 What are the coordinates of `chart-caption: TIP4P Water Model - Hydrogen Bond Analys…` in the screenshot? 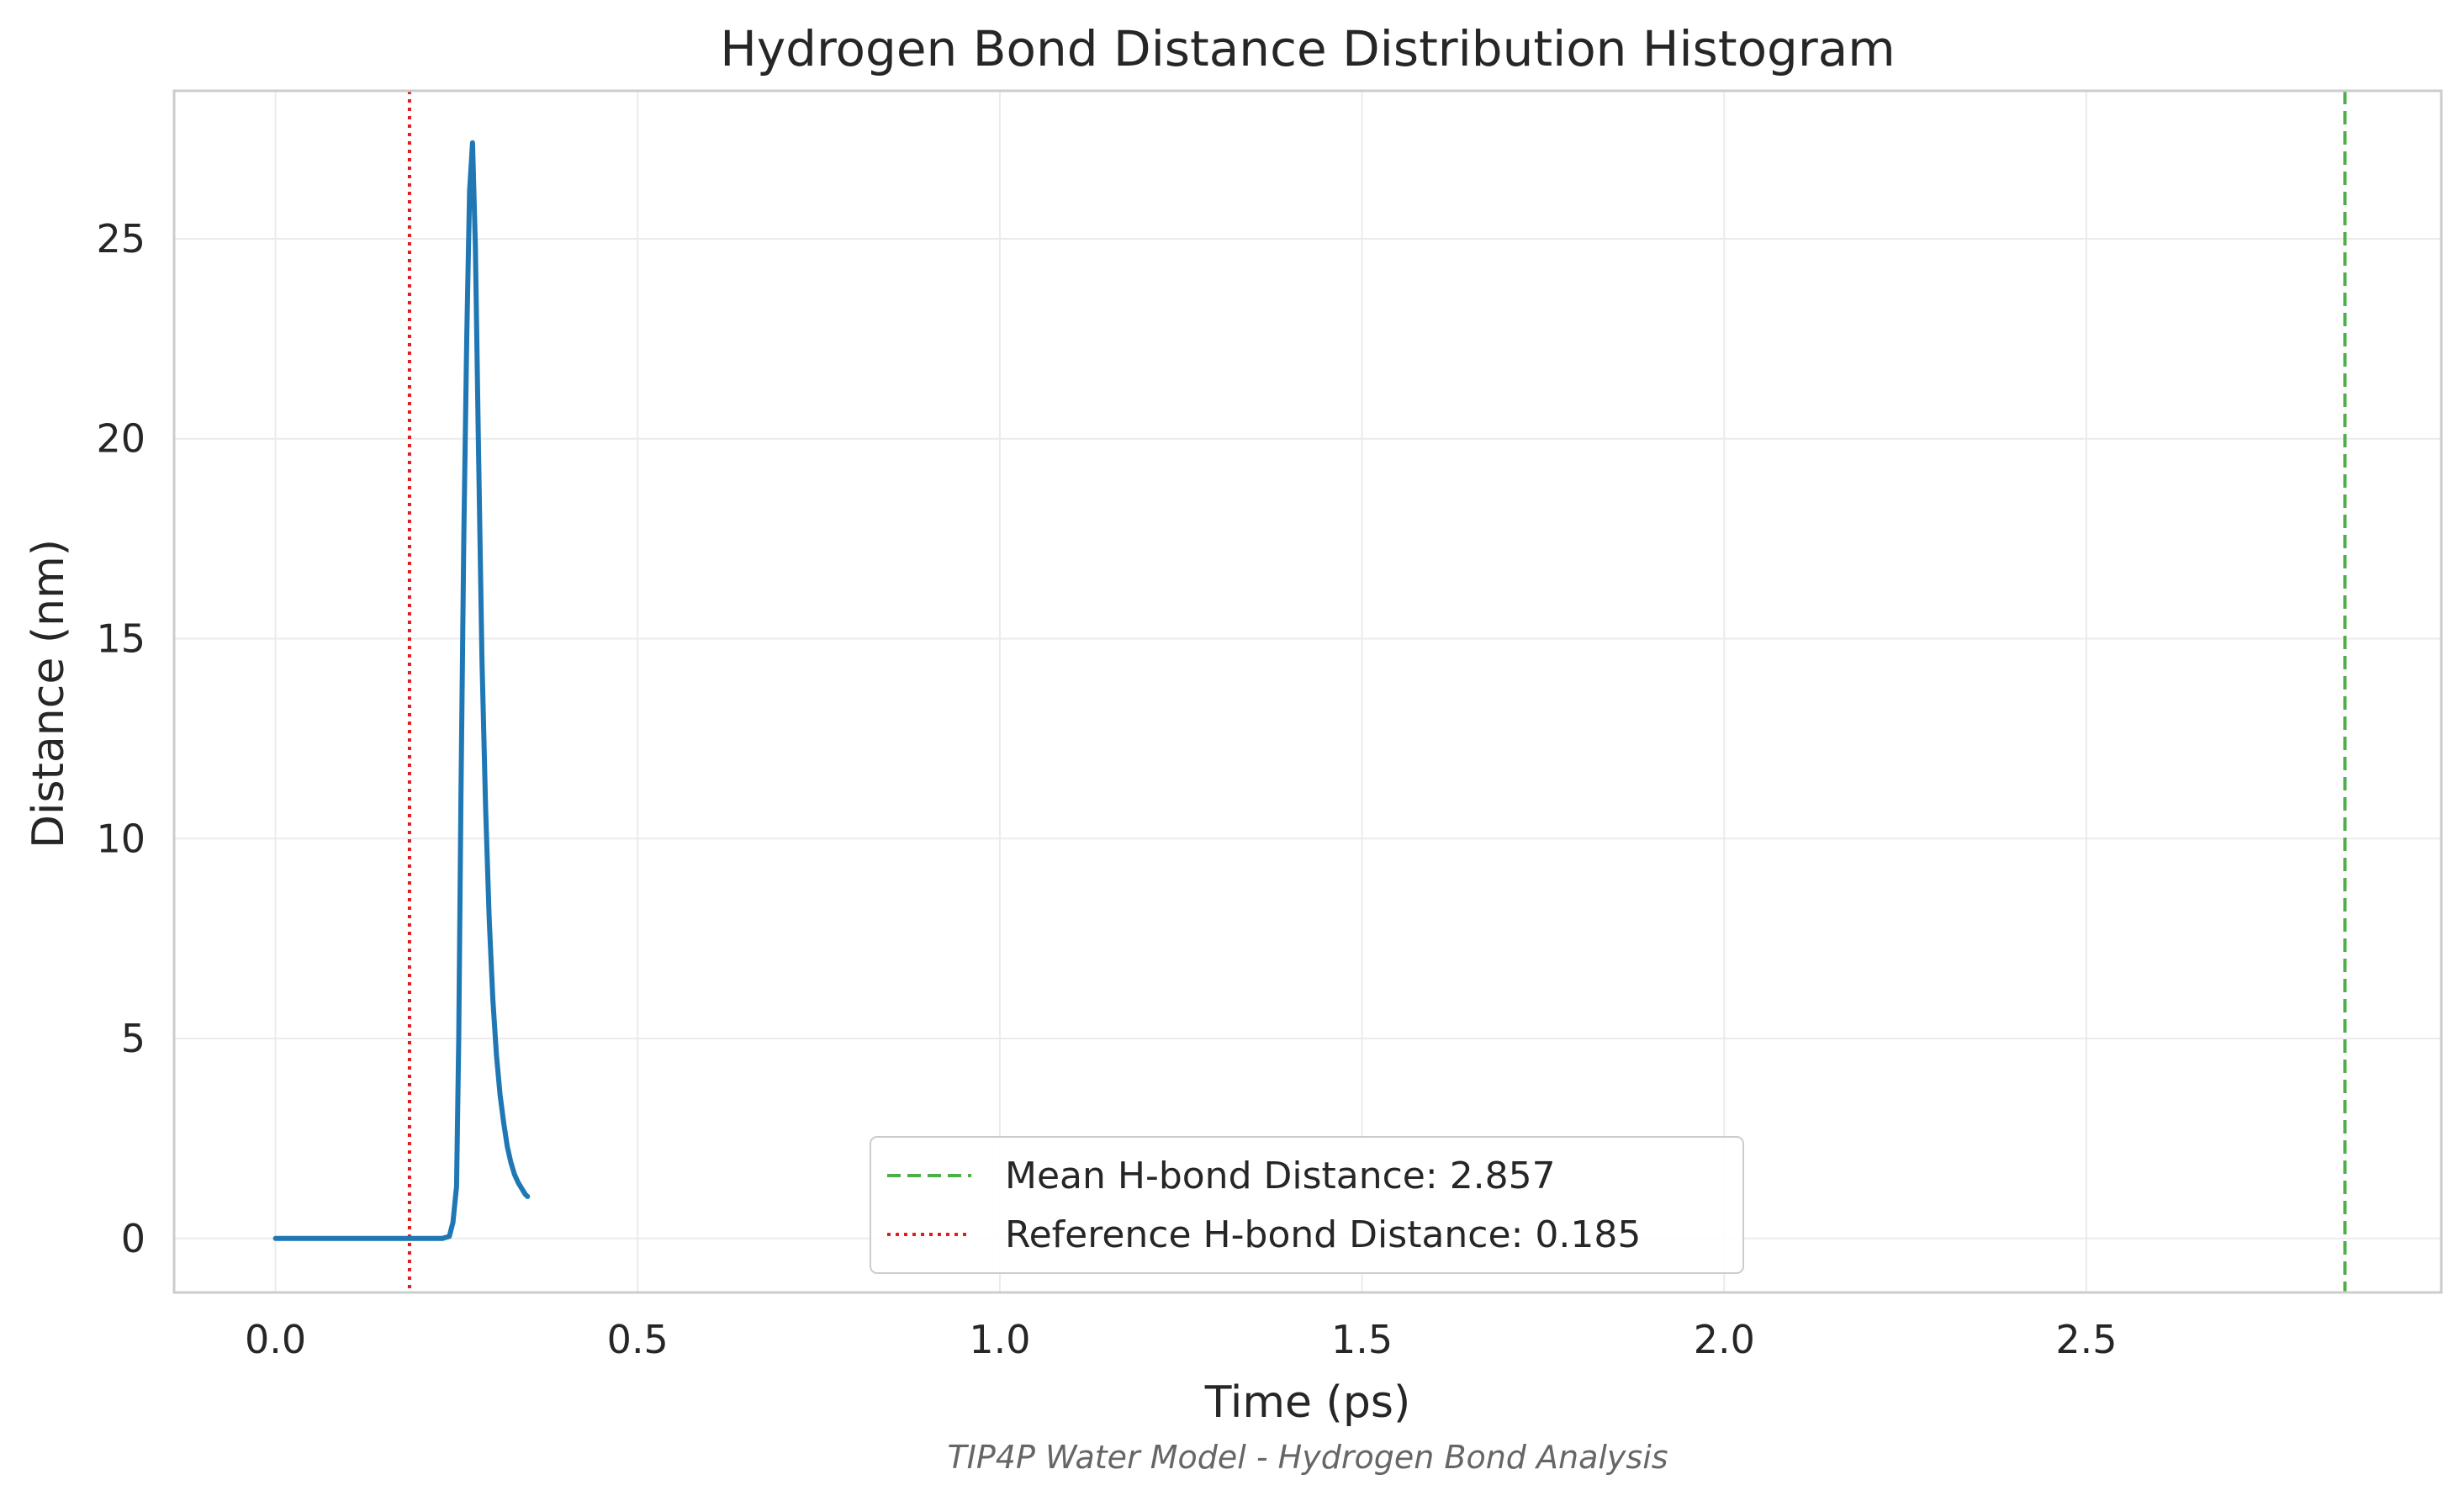 It's located at (1307, 1457).